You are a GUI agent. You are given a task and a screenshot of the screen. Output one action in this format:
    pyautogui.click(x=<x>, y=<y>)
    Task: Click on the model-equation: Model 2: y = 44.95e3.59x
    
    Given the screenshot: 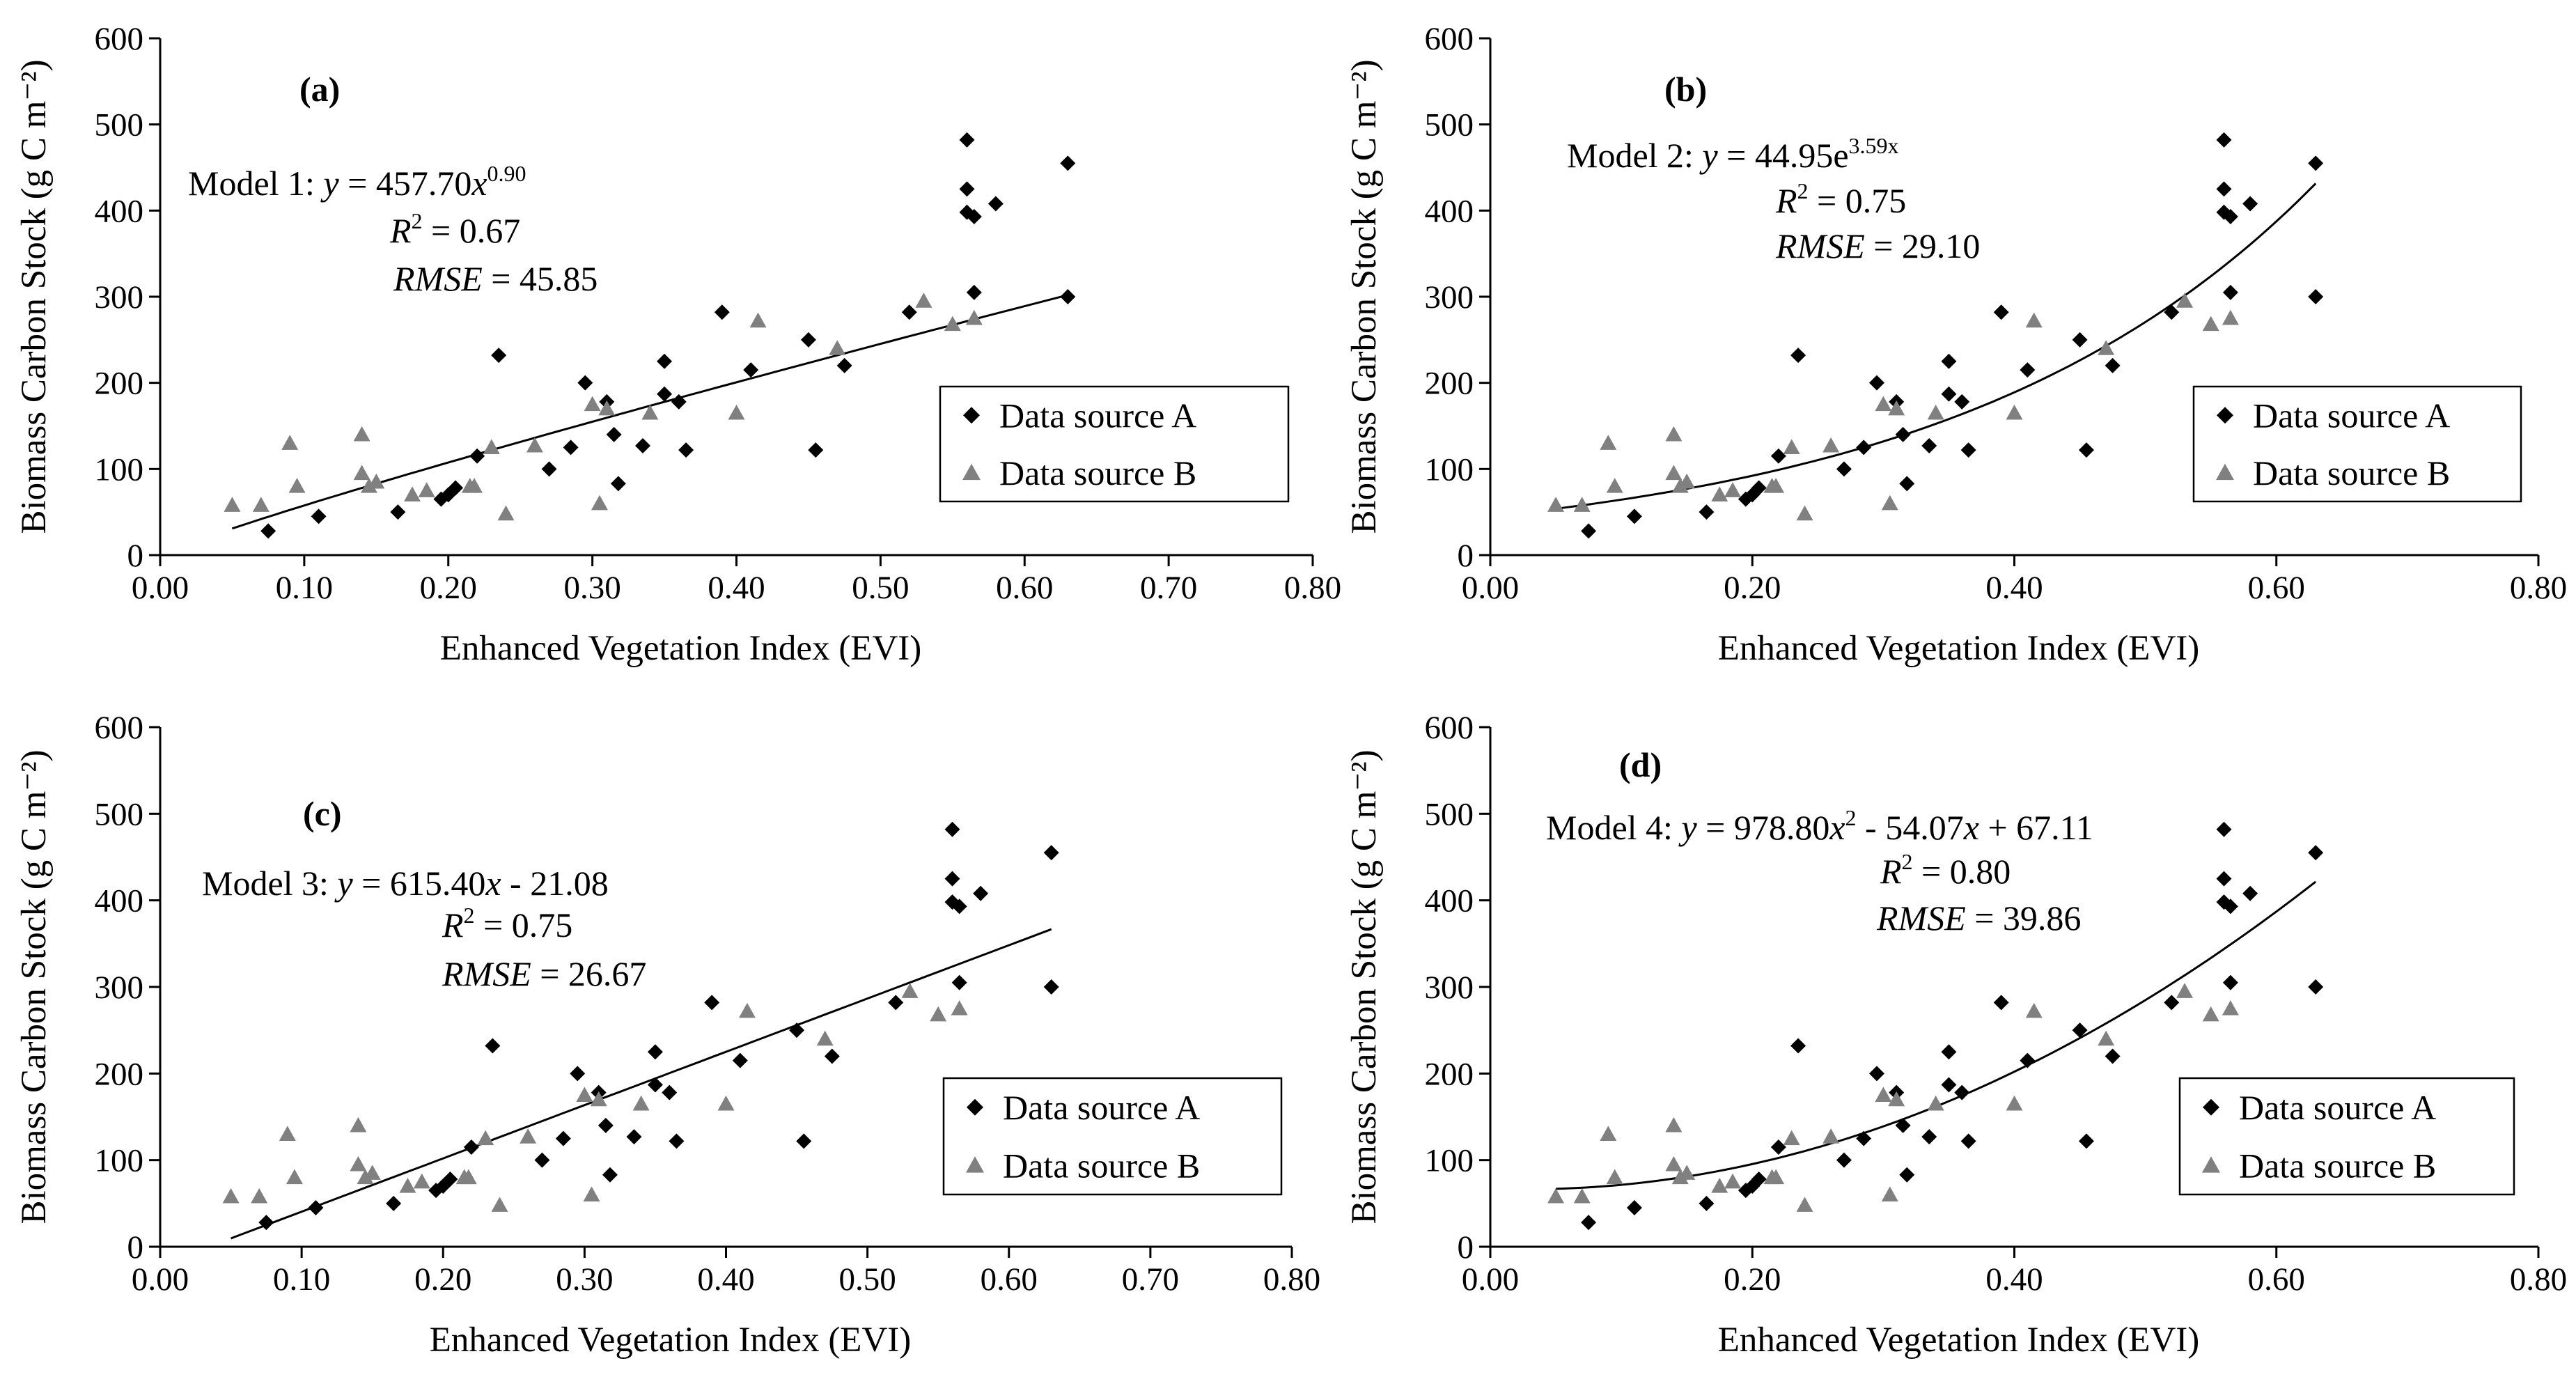 What is the action you would take?
    pyautogui.click(x=1733, y=154)
    